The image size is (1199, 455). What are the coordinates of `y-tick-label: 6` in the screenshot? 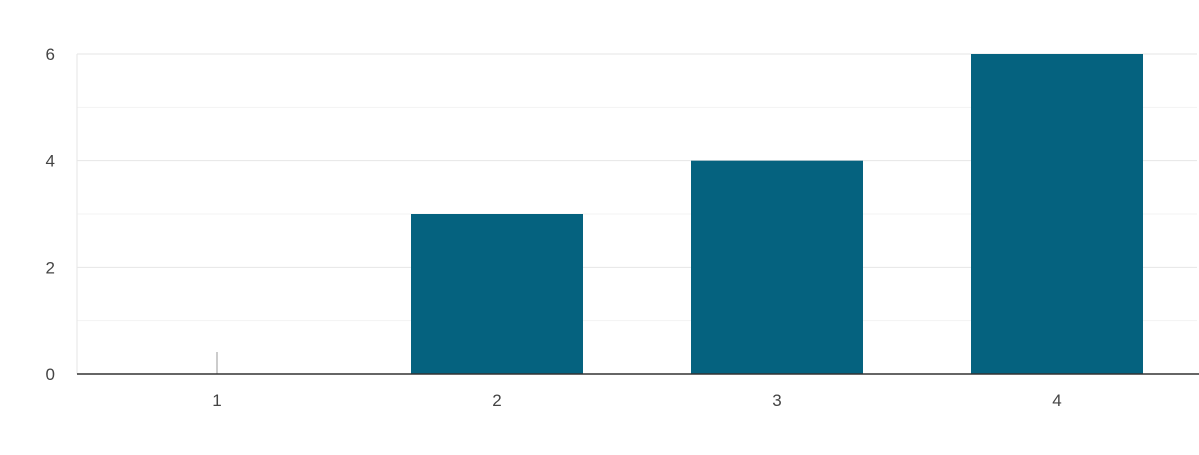 It's located at (50, 54).